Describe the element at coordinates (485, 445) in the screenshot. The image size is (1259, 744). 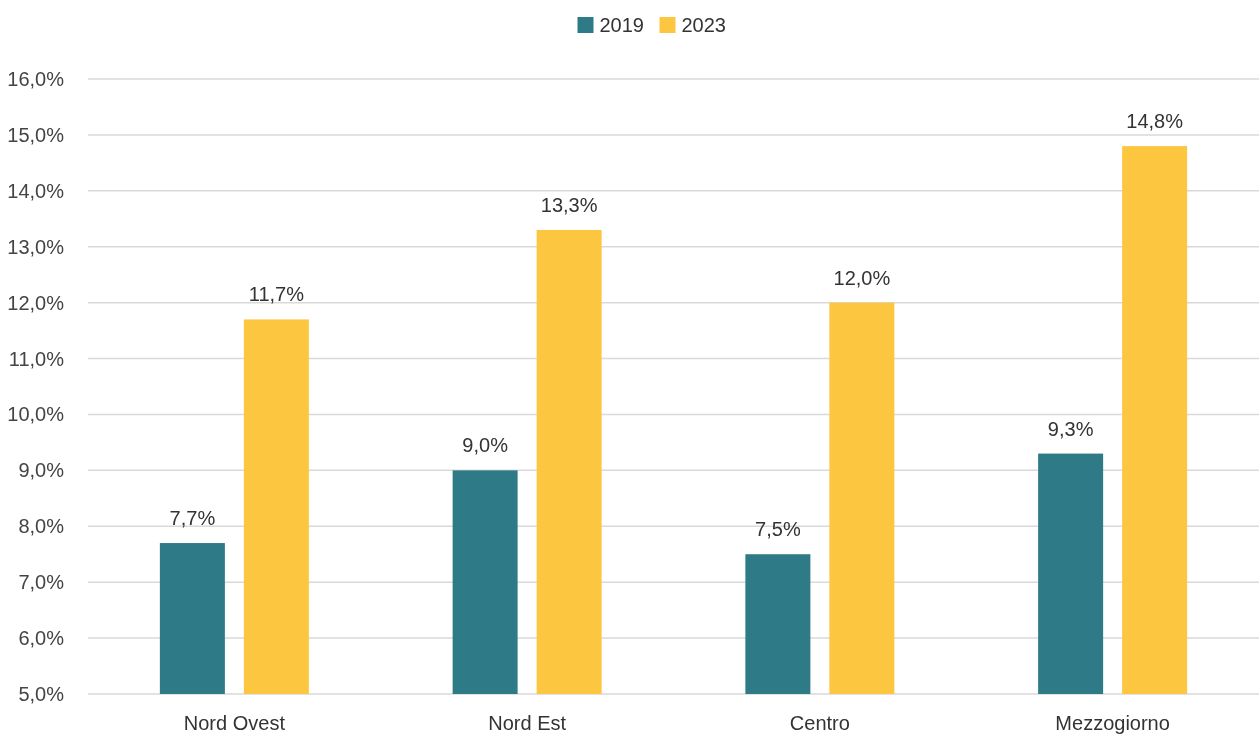
I see `data-label: 9,0%` at that location.